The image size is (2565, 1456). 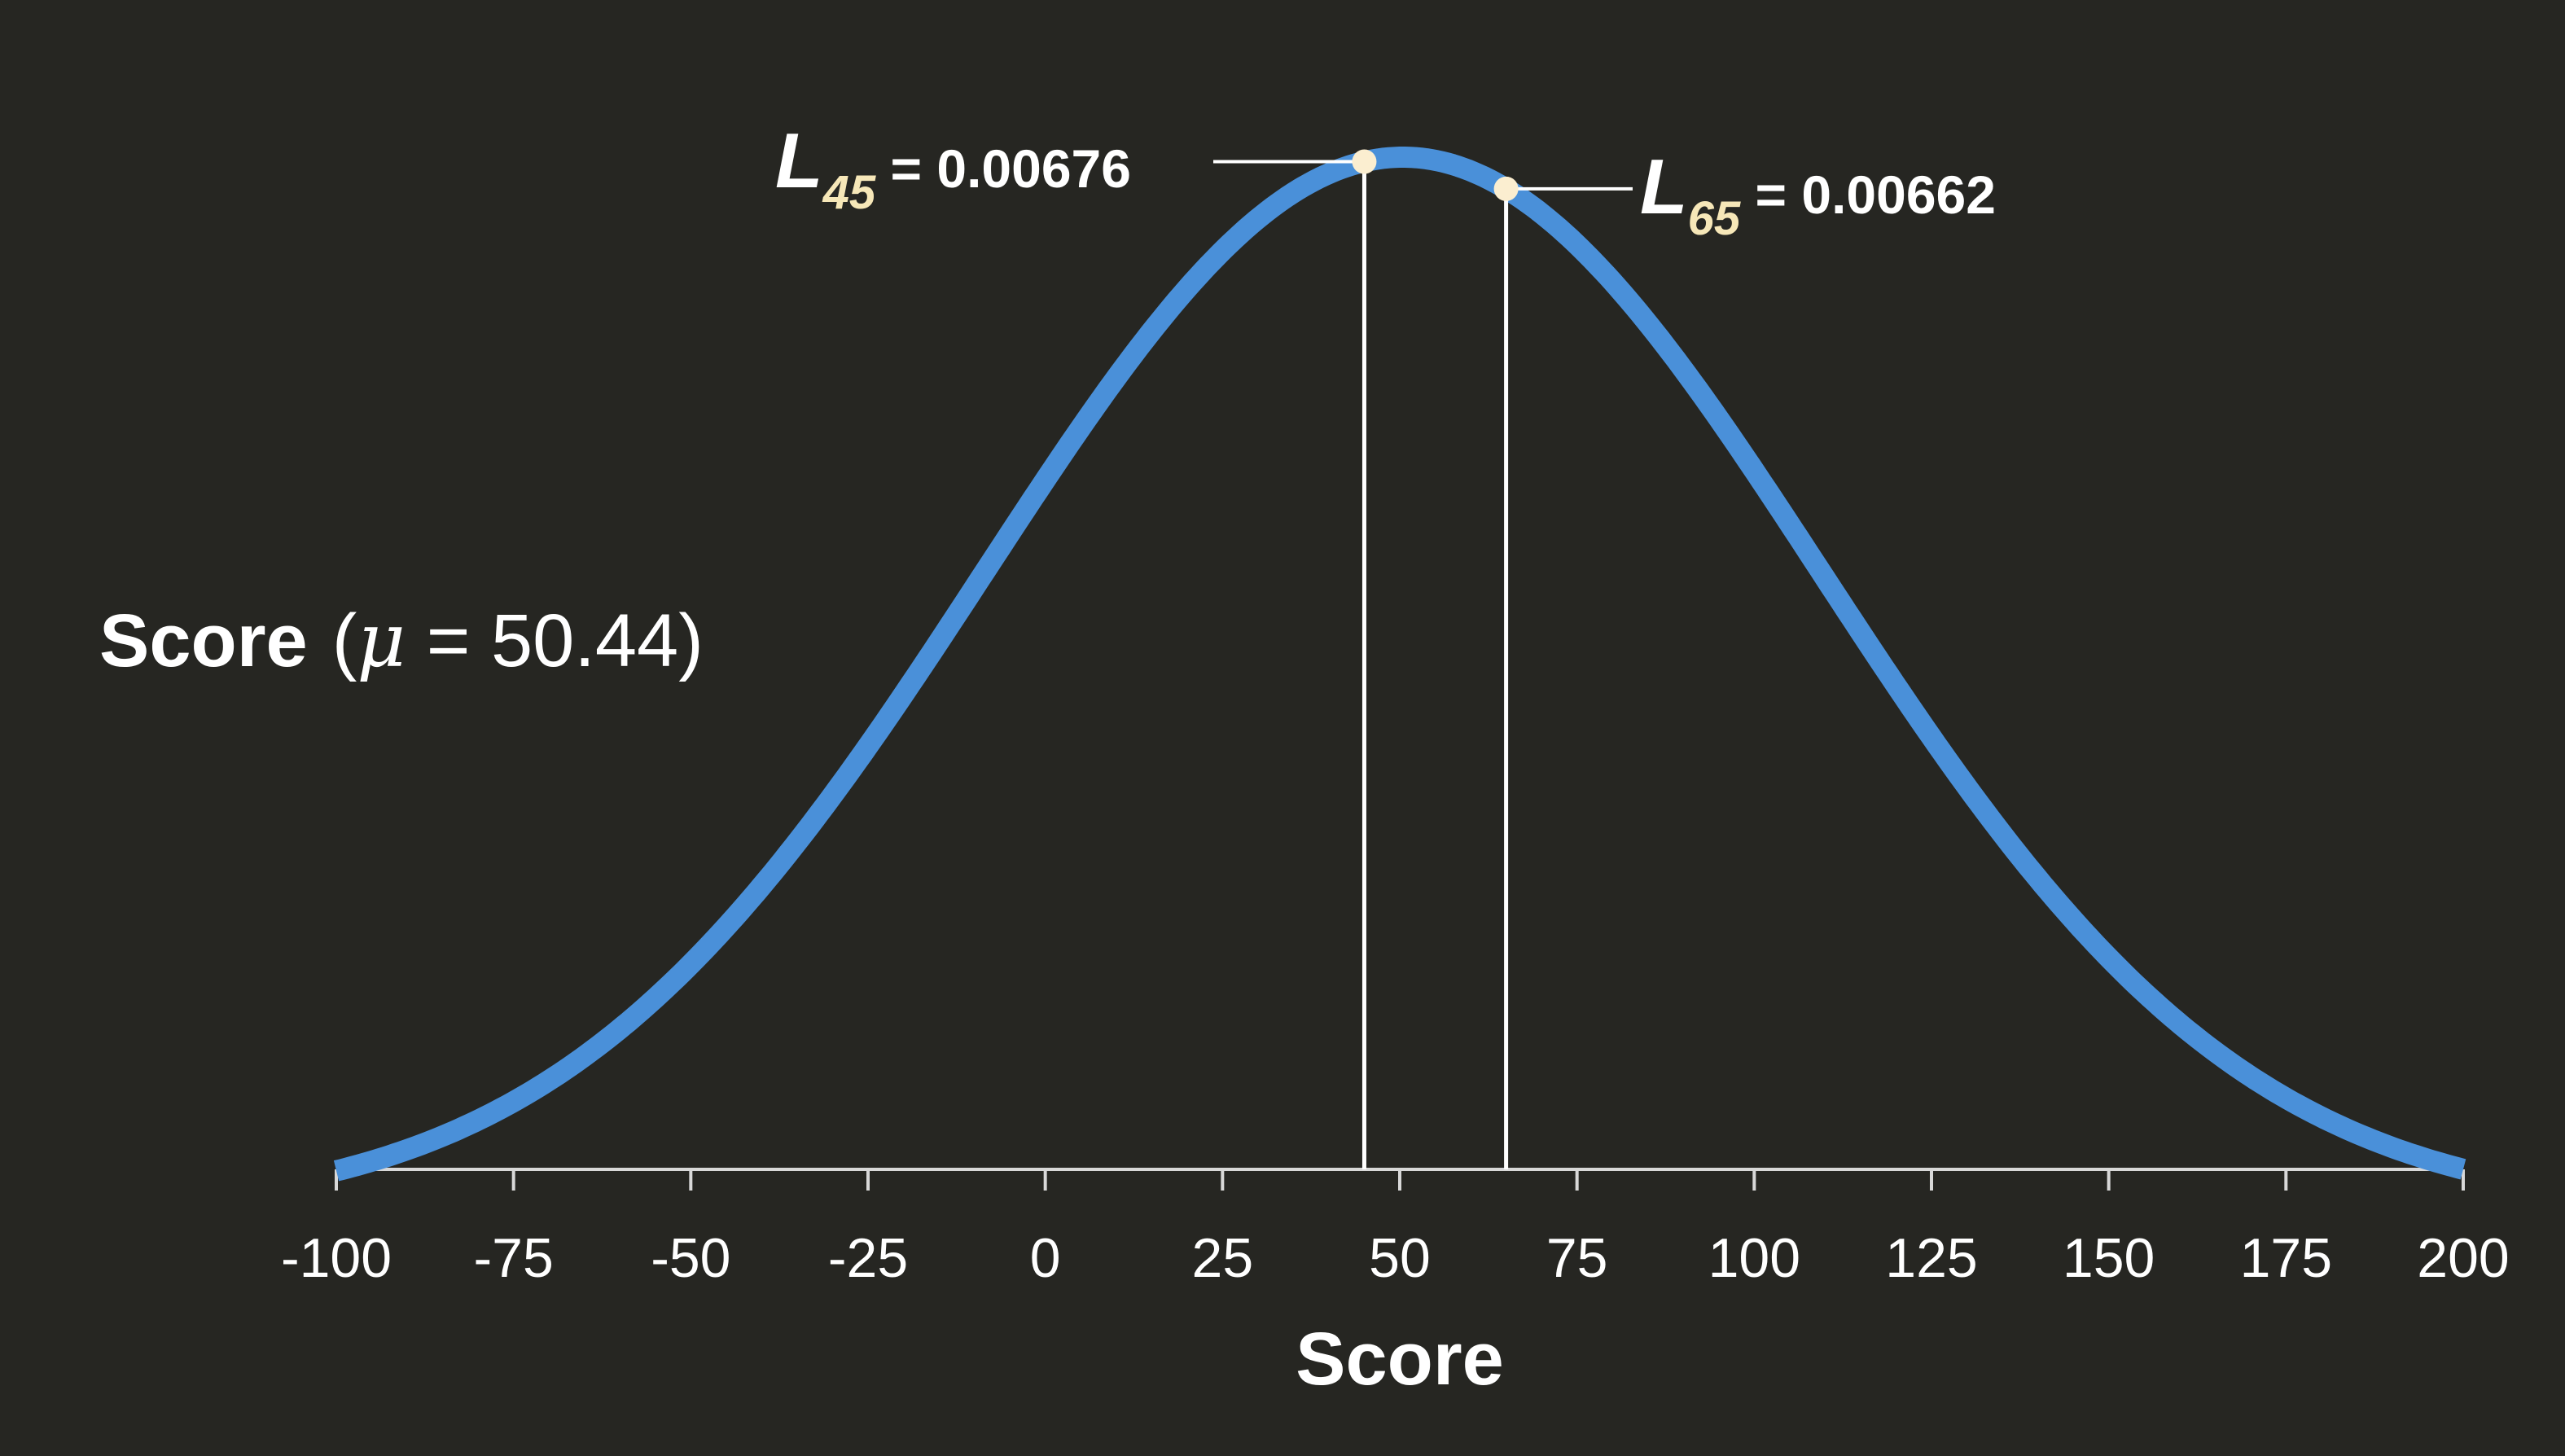 What do you see at coordinates (1577, 1258) in the screenshot?
I see `x-tick-label: 75` at bounding box center [1577, 1258].